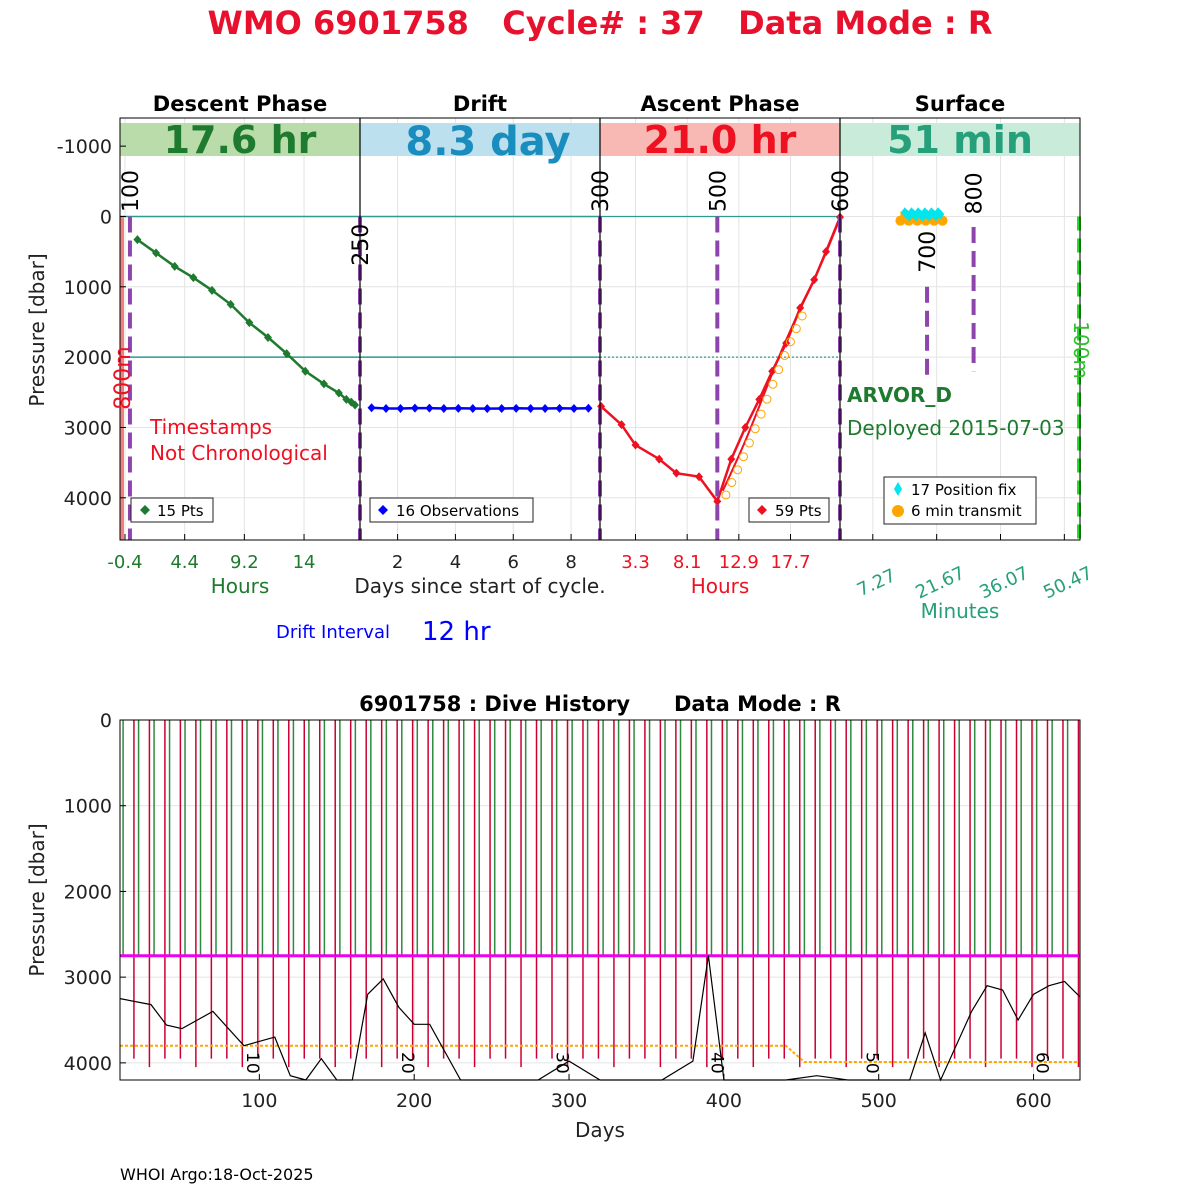  What do you see at coordinates (966, 511) in the screenshot?
I see `transmit-legend-text: 6 min transmit` at bounding box center [966, 511].